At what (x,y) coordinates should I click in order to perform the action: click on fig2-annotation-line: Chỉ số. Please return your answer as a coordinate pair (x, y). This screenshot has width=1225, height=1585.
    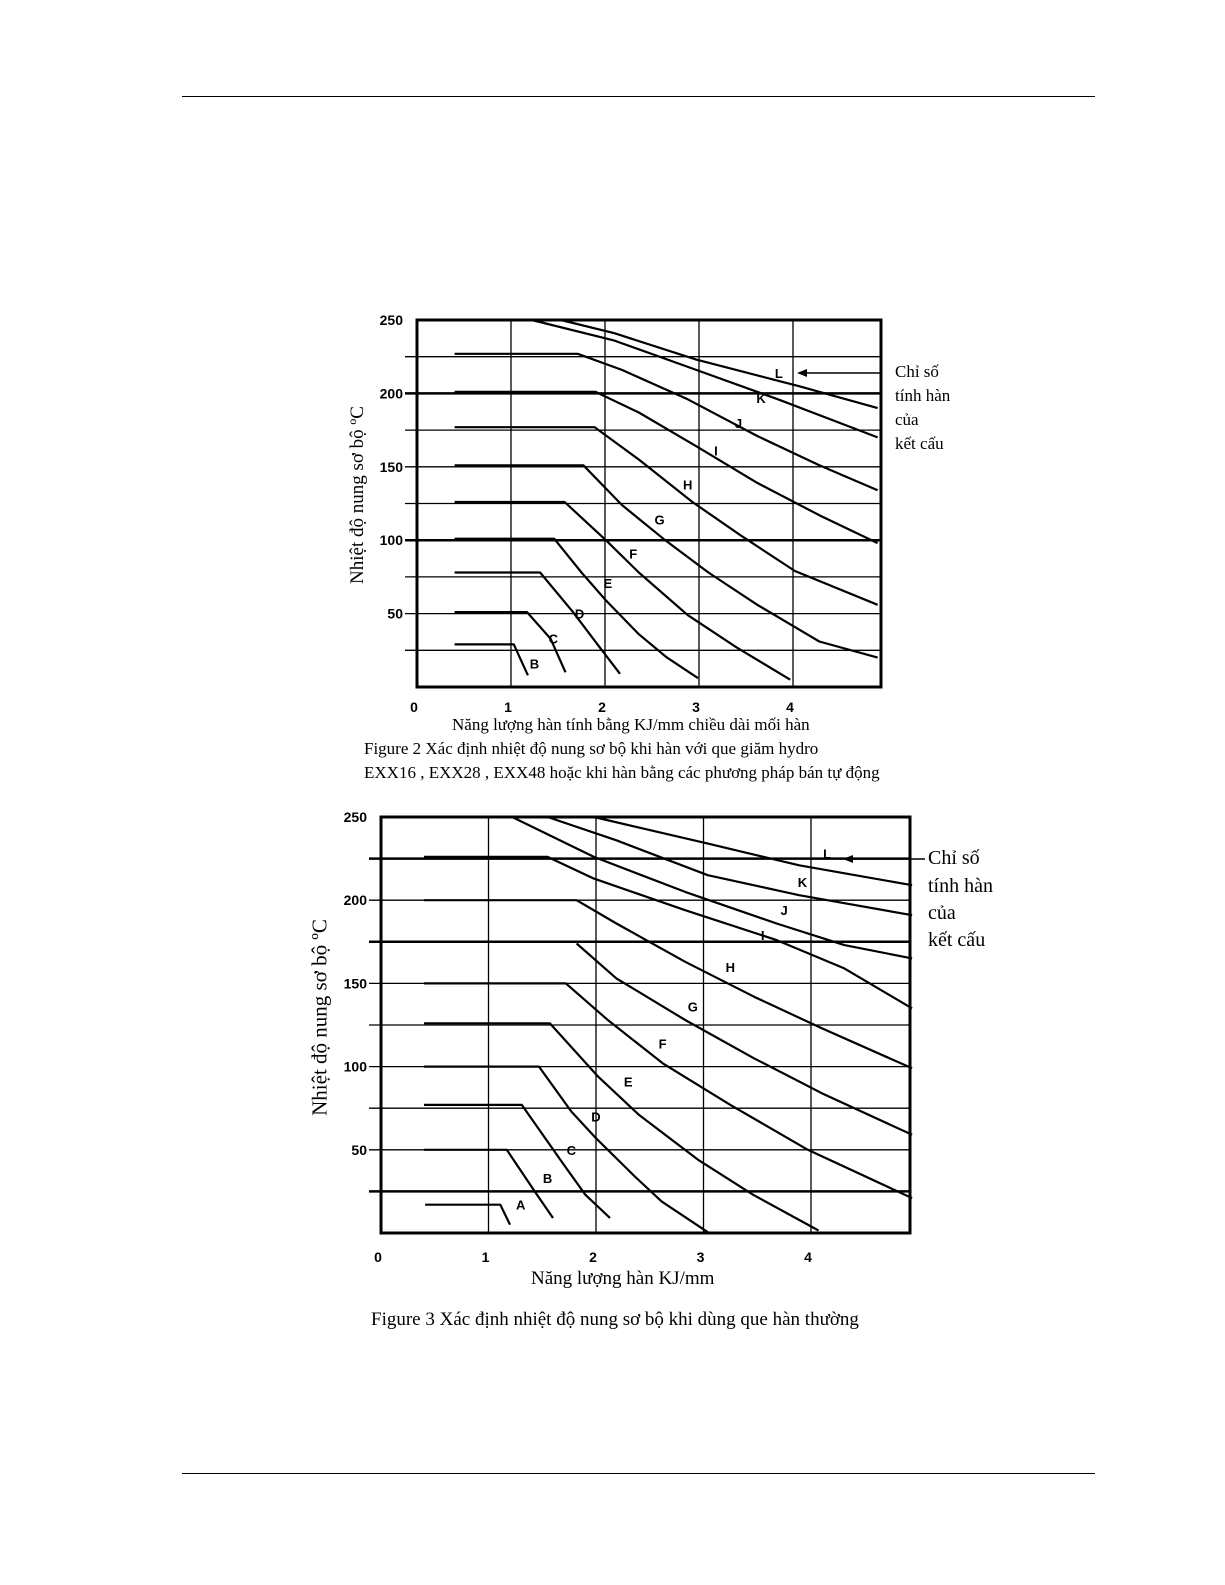
    Looking at the image, I should click on (917, 371).